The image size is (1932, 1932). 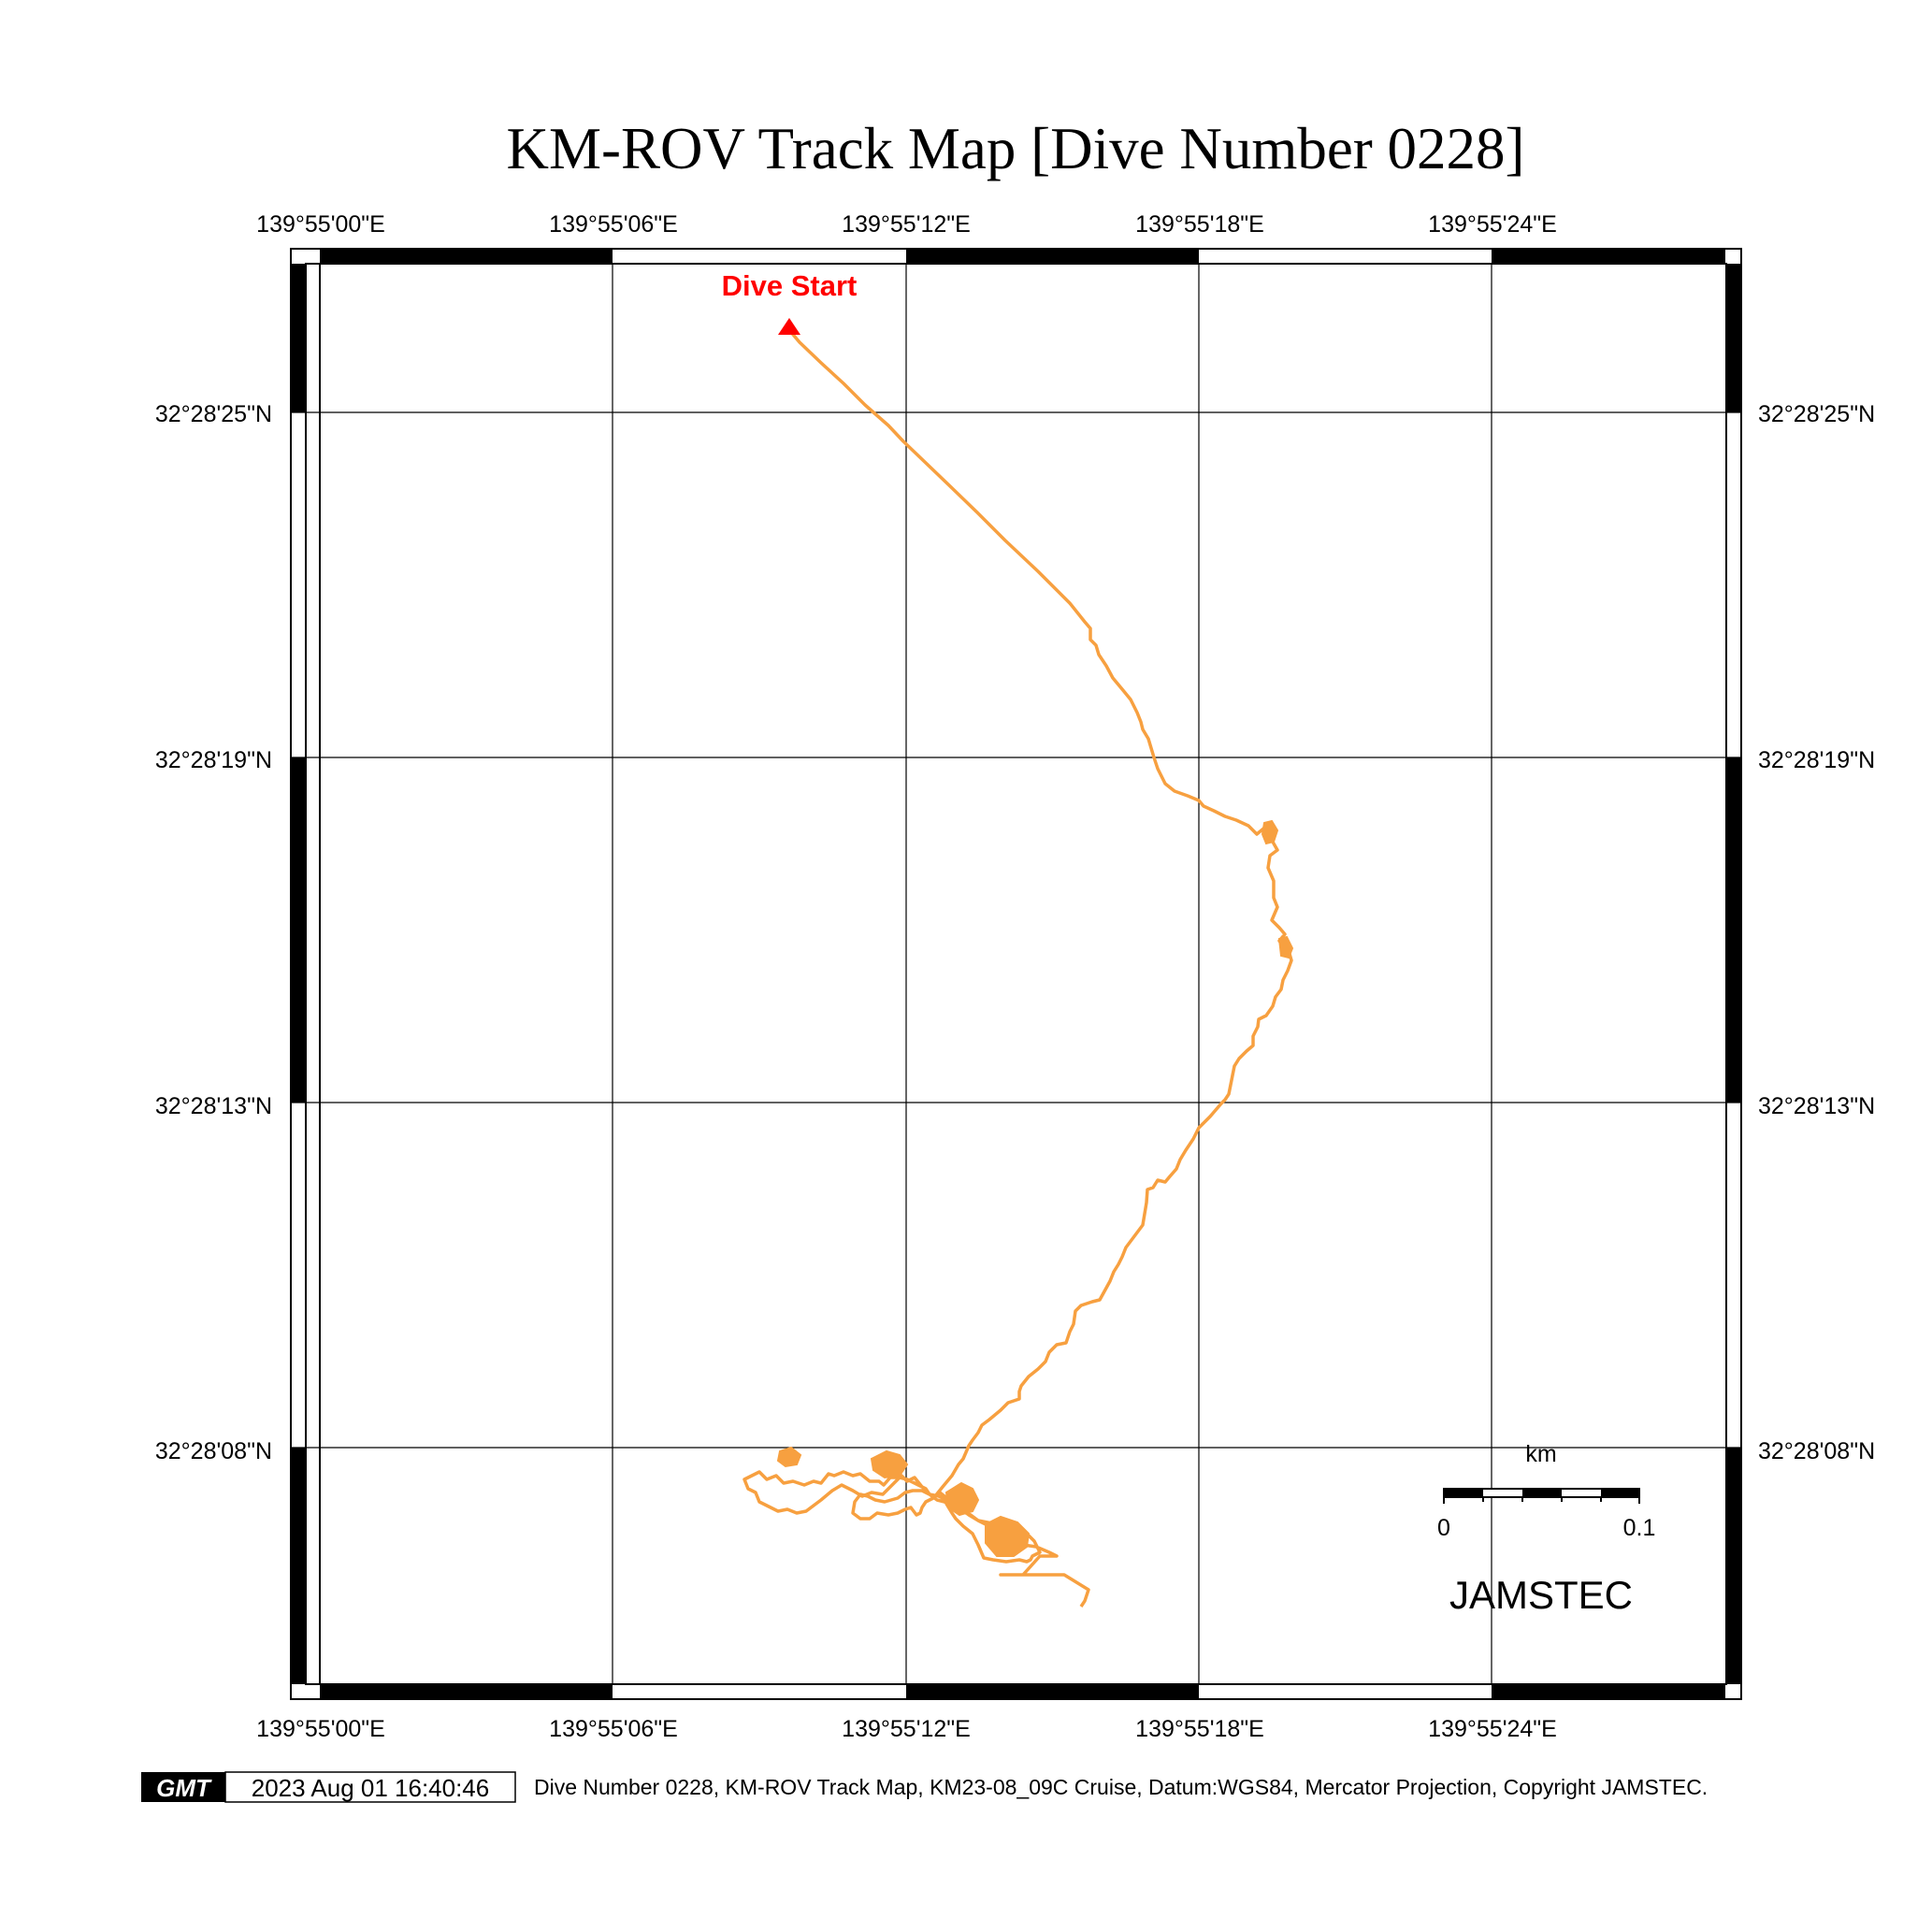 What do you see at coordinates (1816, 1106) in the screenshot?
I see `right-lat-label: 32°28'13"N` at bounding box center [1816, 1106].